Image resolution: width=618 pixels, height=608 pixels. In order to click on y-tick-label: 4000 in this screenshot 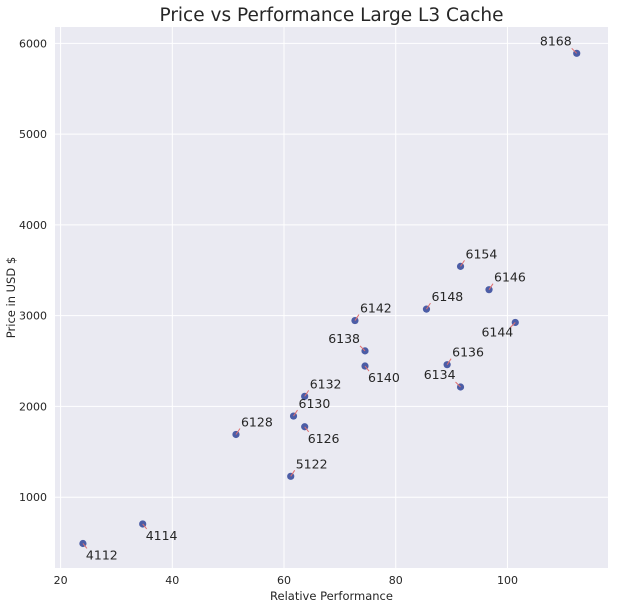, I will do `click(33, 225)`.